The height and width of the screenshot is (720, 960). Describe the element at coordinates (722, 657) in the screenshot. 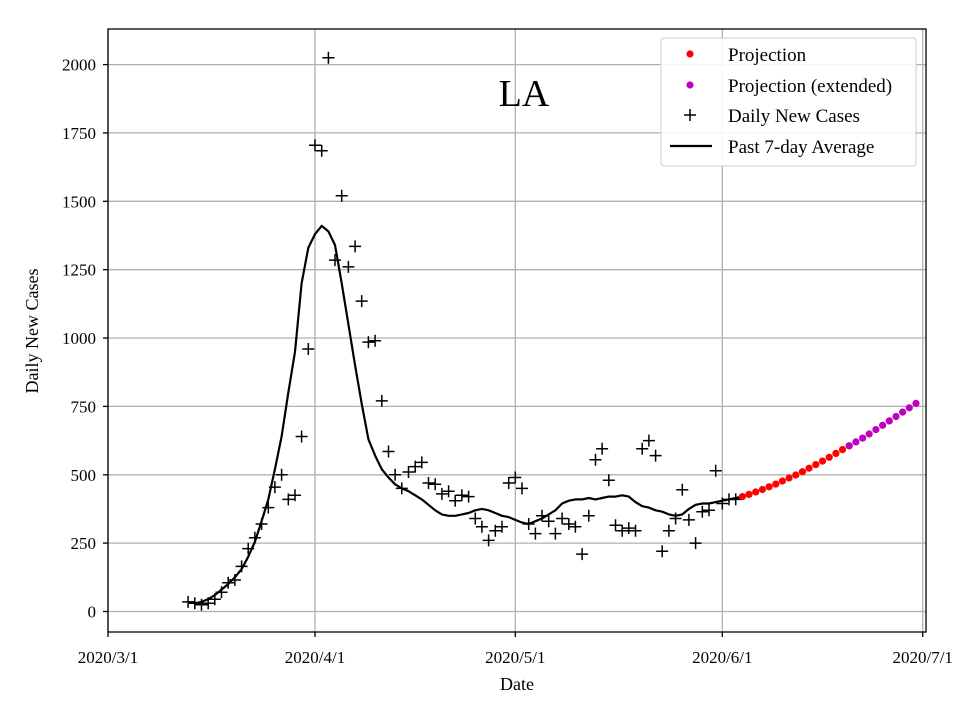

I see `x-tick-label: 2020/6/1` at that location.